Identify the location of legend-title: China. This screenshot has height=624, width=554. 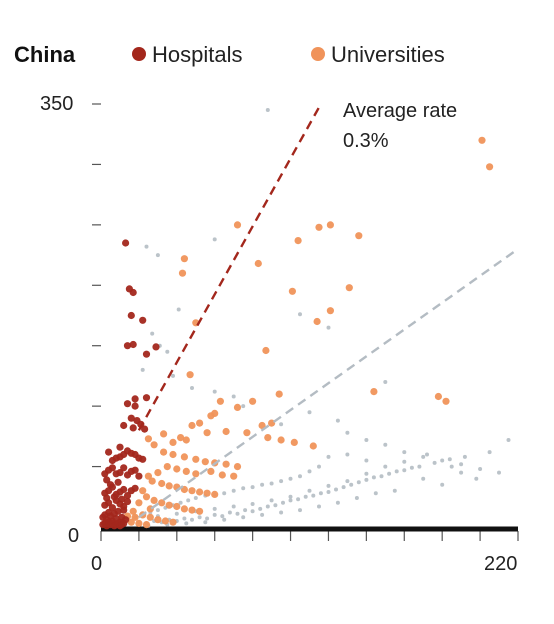
(45, 54).